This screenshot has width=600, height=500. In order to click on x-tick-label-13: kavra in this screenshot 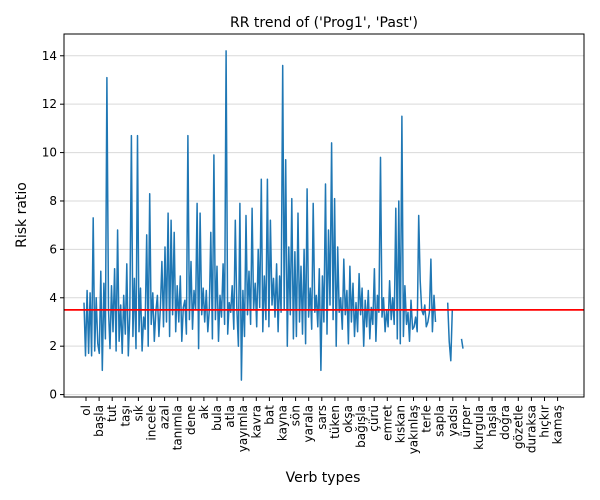, I will do `click(256, 421)`.